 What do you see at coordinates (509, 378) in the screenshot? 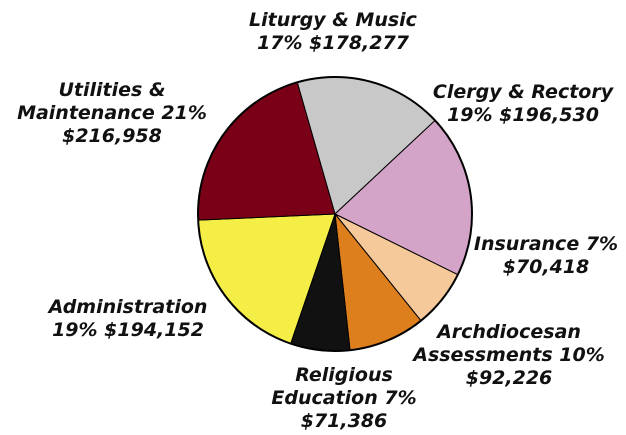
I see `slice-label-line: $92,226` at bounding box center [509, 378].